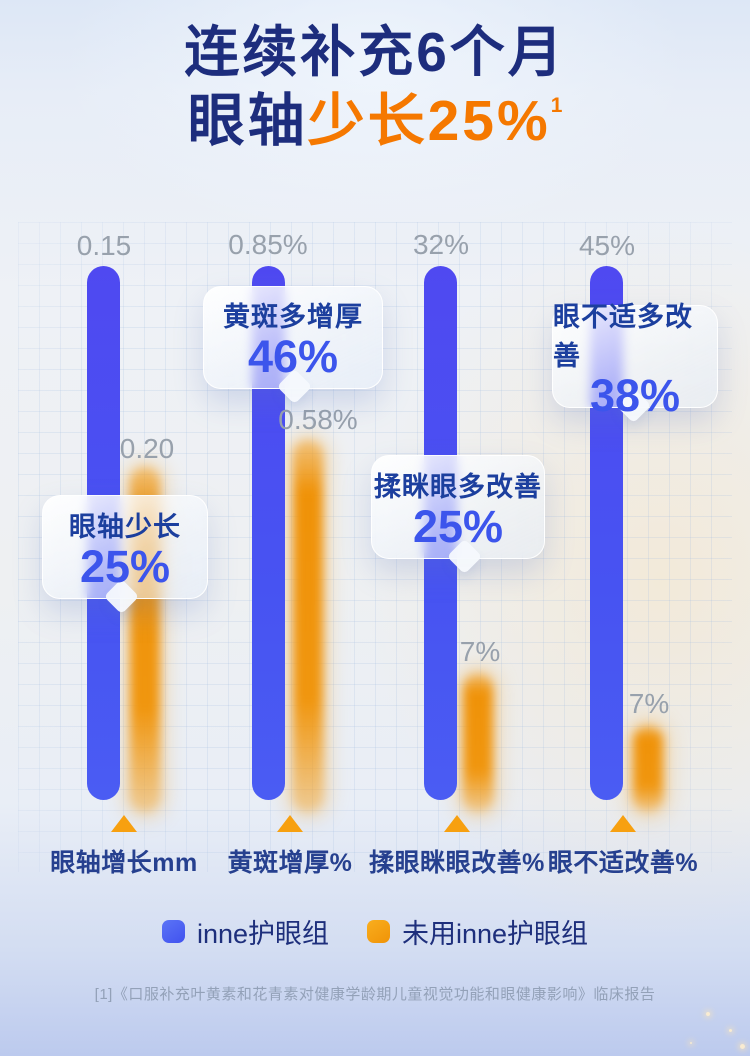  Describe the element at coordinates (457, 863) in the screenshot. I see `category-label-eye-rubbing: 揉眼眯眼改善%` at that location.